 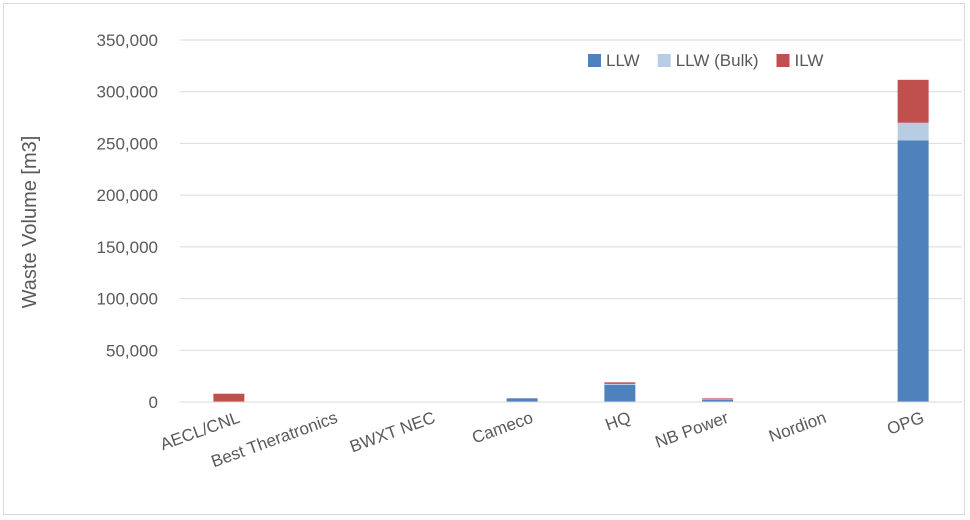 What do you see at coordinates (127, 195) in the screenshot?
I see `y-tick-label: 200,000` at bounding box center [127, 195].